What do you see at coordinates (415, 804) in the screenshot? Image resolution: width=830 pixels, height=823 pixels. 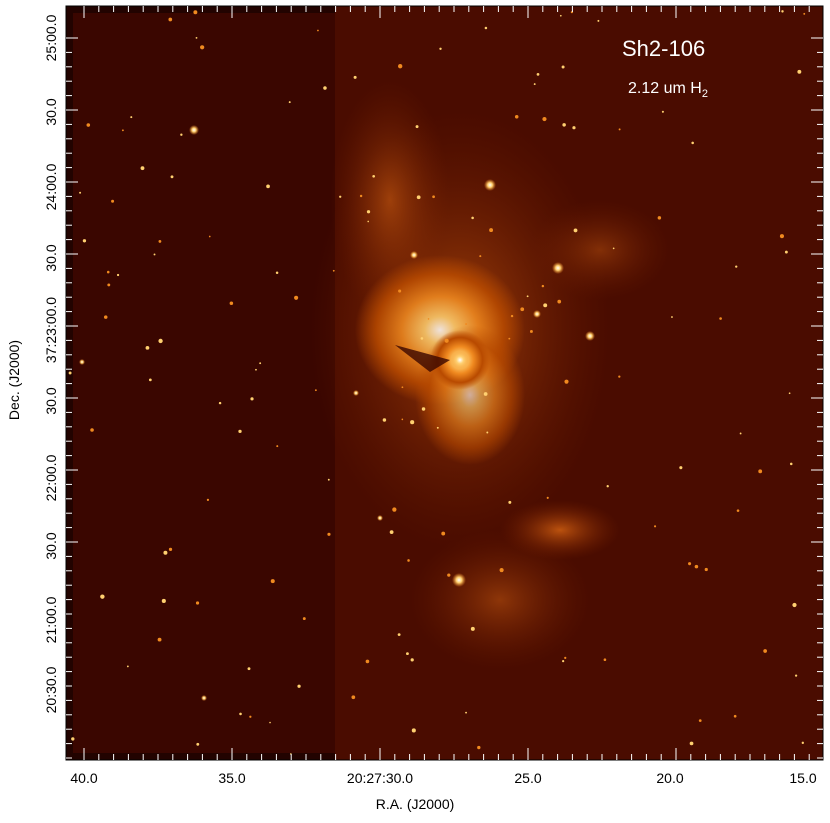 I see `x-axis-title: R.A. (J2000)` at bounding box center [415, 804].